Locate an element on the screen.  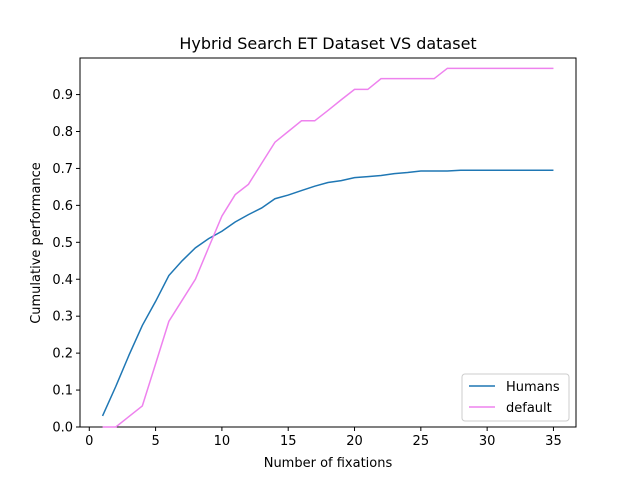
y-tick-label: 0.5 is located at coordinates (62, 243).